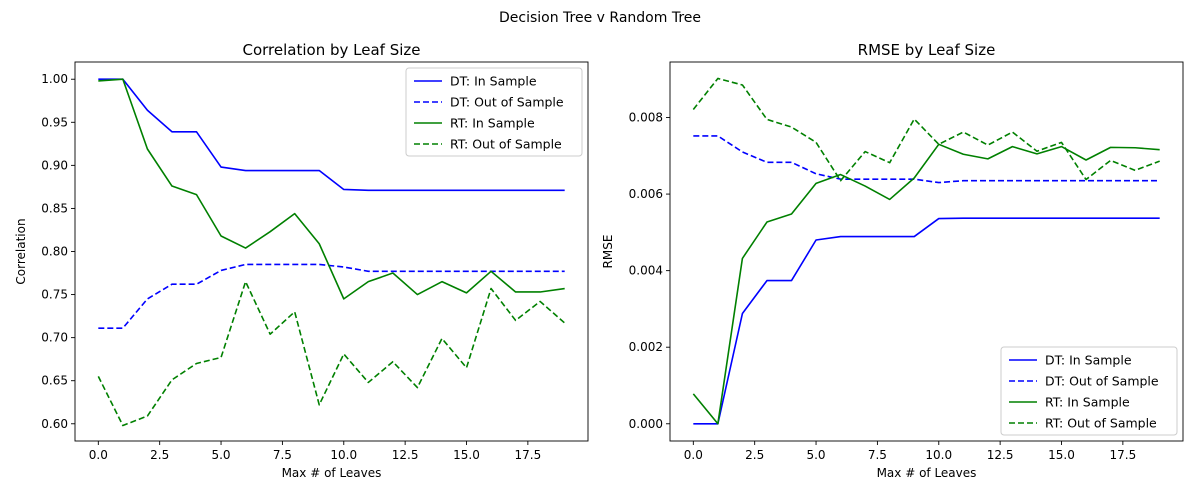 This screenshot has height=500, width=1200. I want to click on correlation-y-tick-label: 0.80, so click(54, 252).